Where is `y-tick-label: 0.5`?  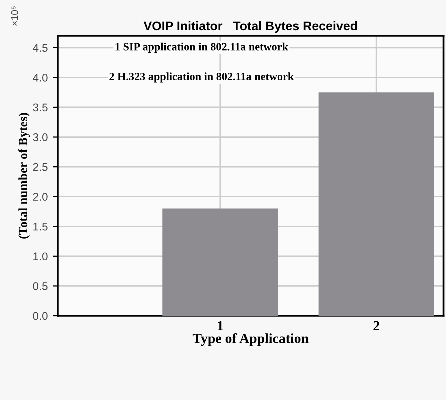 y-tick-label: 0.5 is located at coordinates (40, 286).